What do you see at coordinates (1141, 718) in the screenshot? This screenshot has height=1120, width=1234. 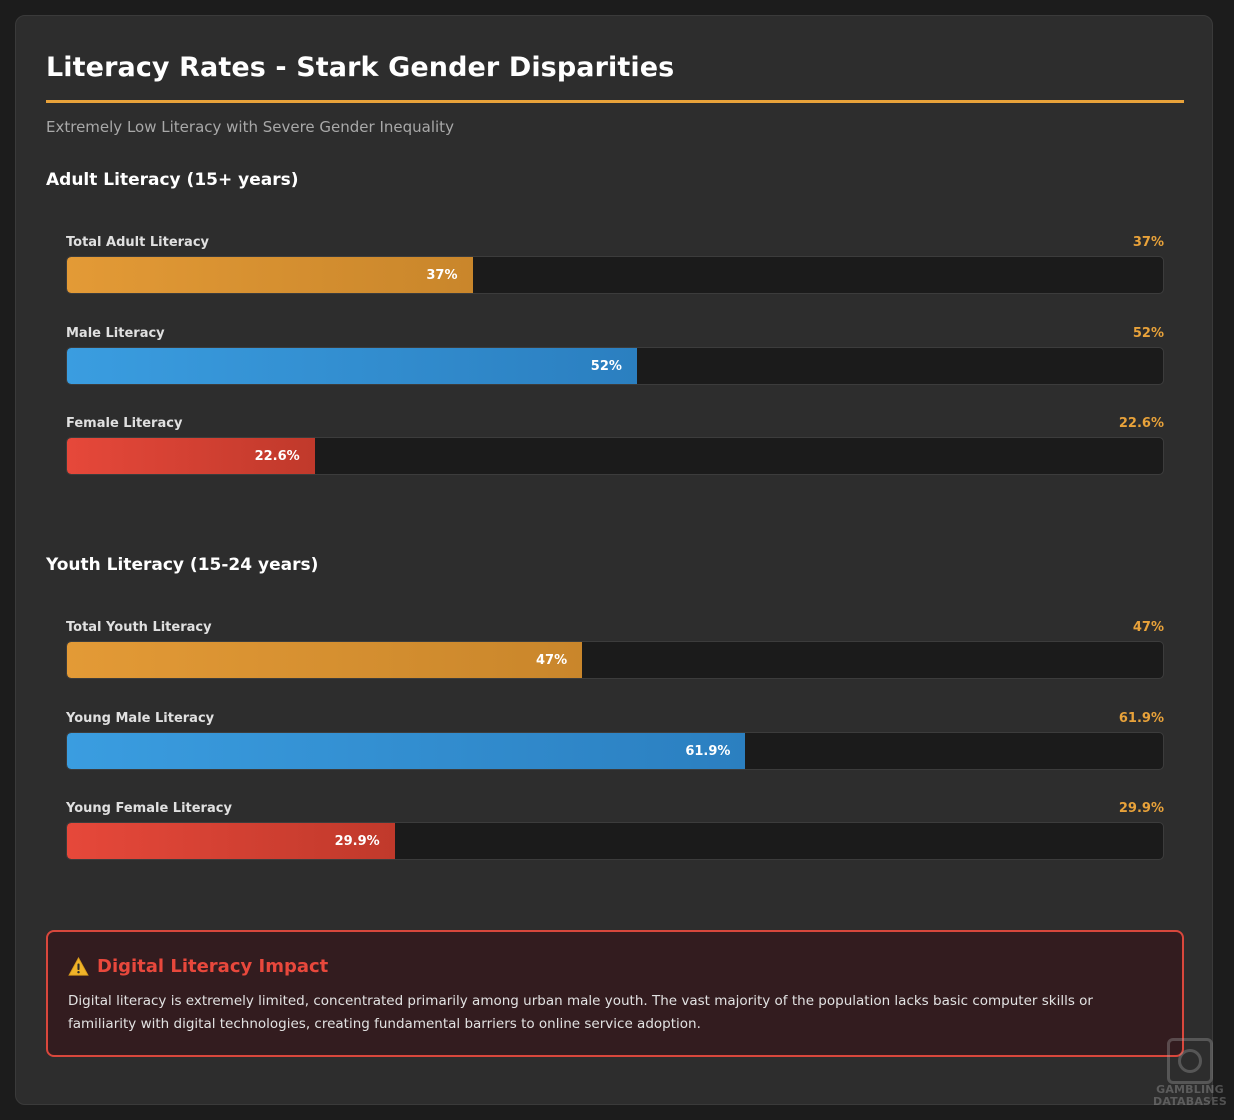 I see `bar-value-label: 61.9%` at bounding box center [1141, 718].